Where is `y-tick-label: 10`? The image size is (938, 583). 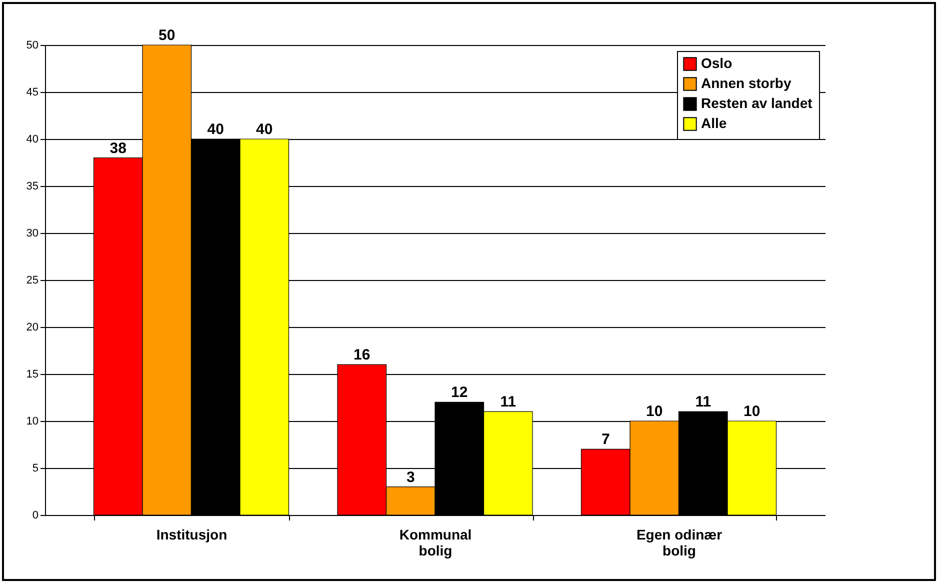 y-tick-label: 10 is located at coordinates (32, 422).